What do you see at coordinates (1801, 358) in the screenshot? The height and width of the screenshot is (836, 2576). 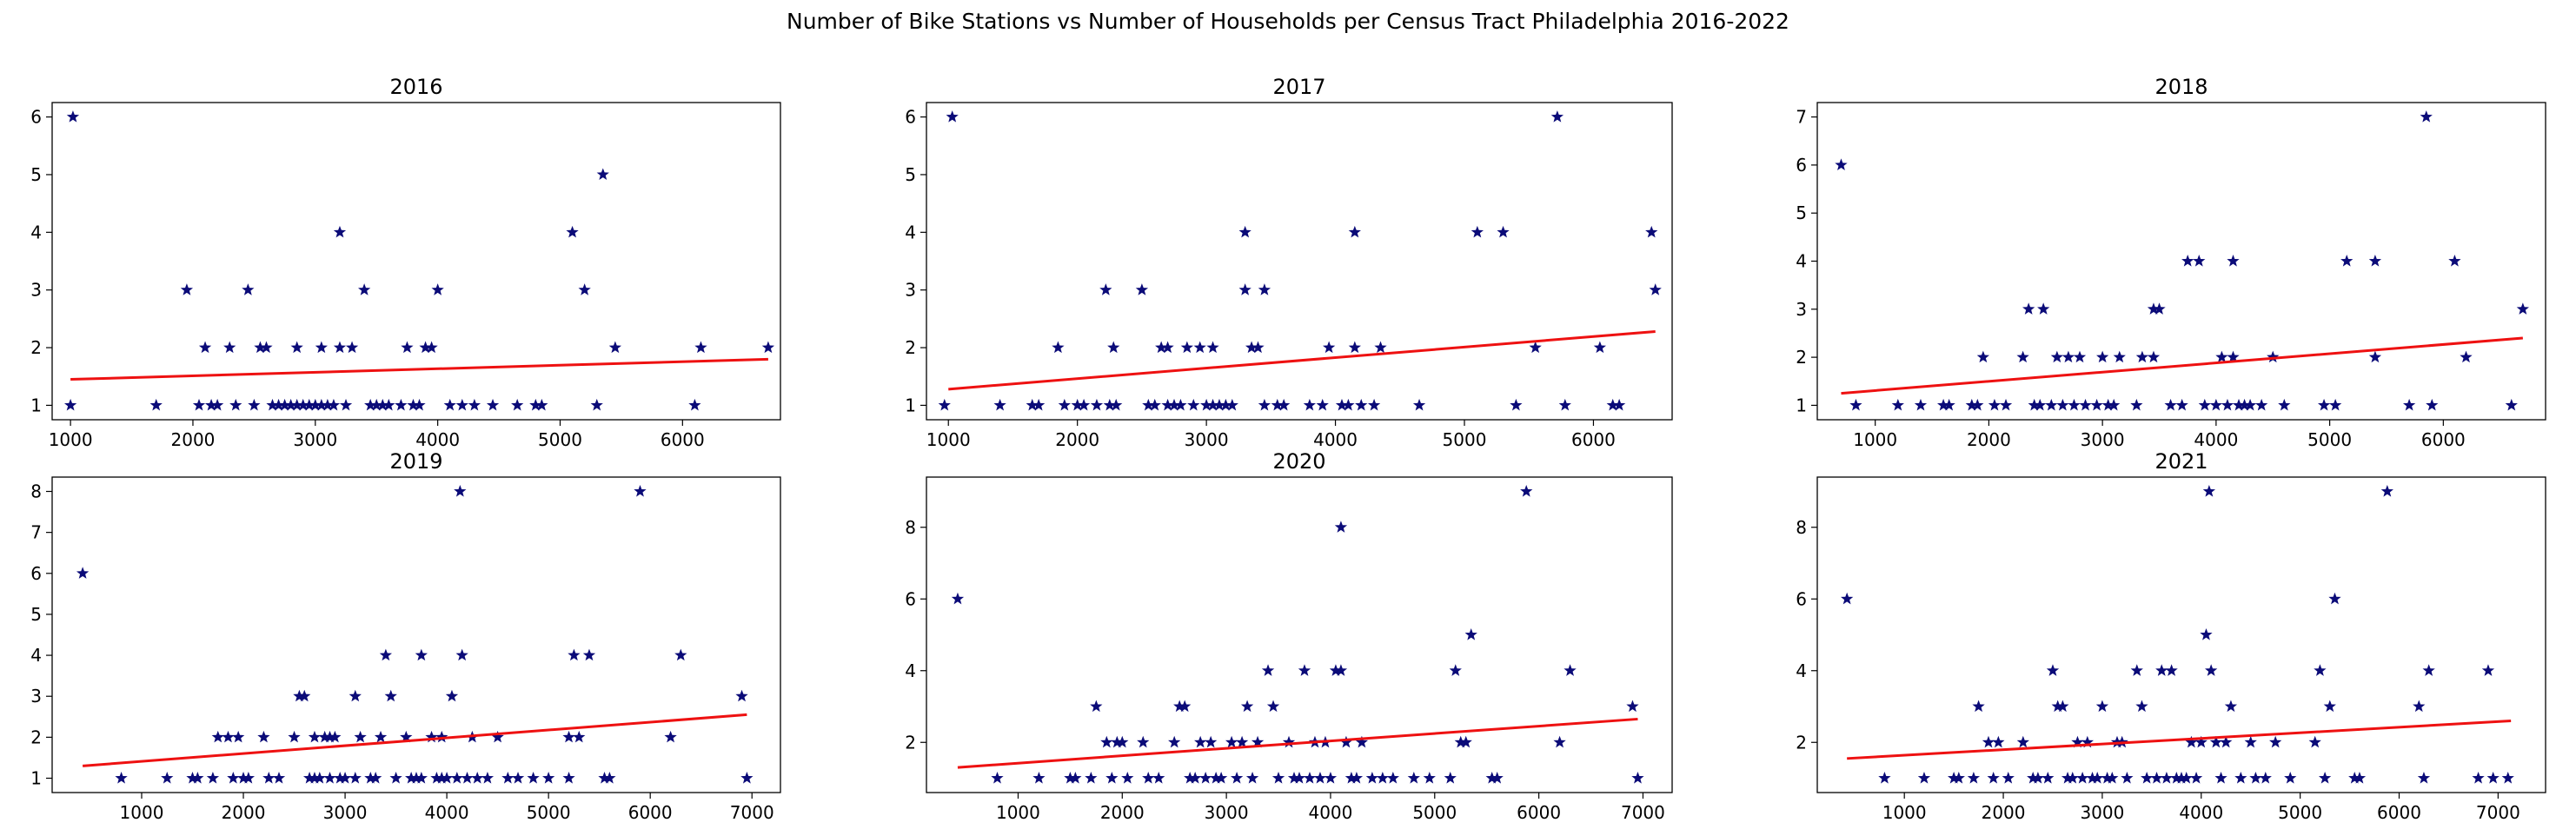 I see `y-tick-label: 2` at bounding box center [1801, 358].